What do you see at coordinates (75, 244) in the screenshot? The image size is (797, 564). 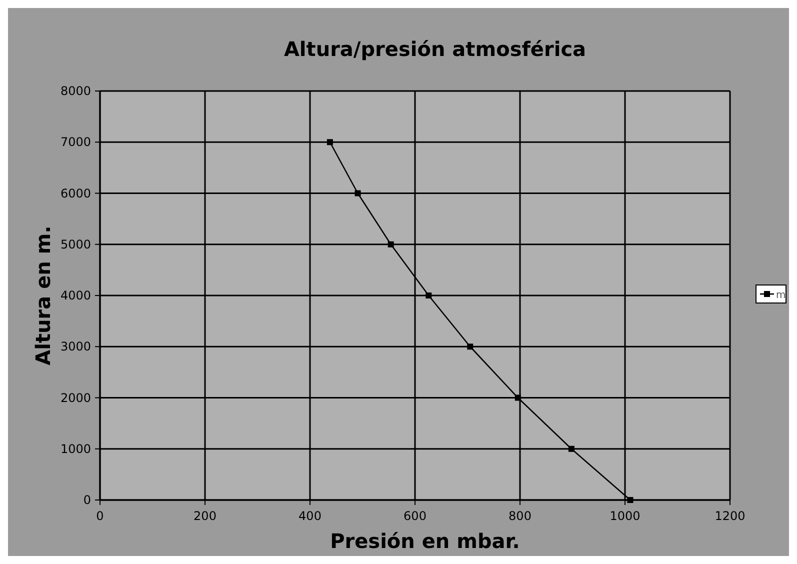 I see `y-tick-label: 5000` at bounding box center [75, 244].